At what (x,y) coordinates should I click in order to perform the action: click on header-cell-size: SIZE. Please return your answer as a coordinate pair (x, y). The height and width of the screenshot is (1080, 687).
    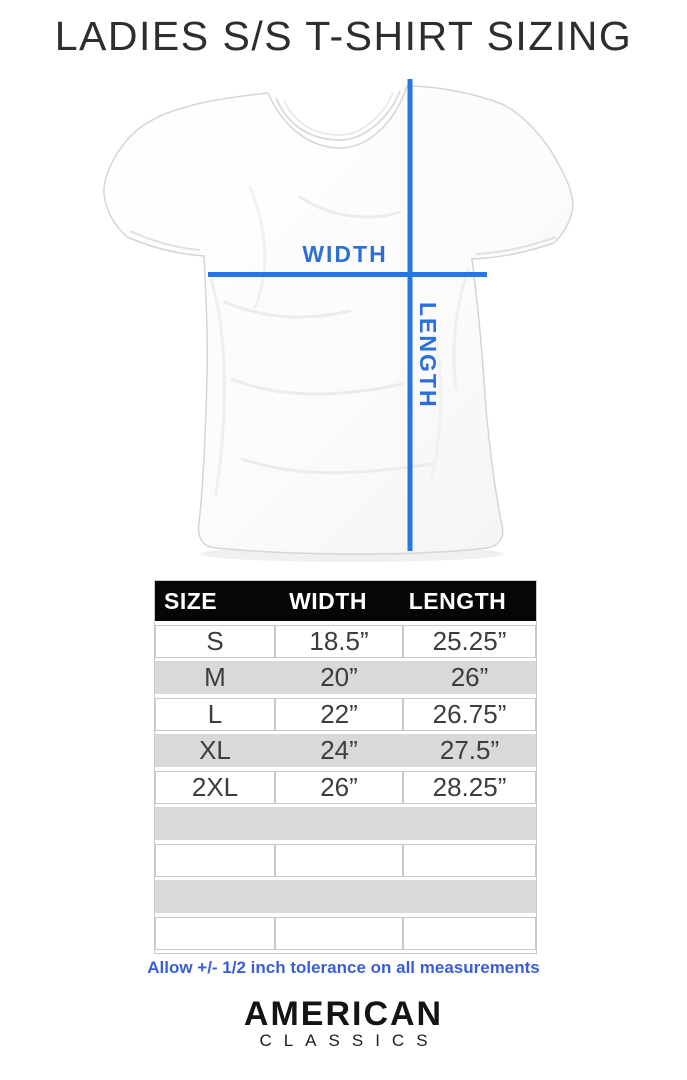
    Looking at the image, I should click on (191, 600).